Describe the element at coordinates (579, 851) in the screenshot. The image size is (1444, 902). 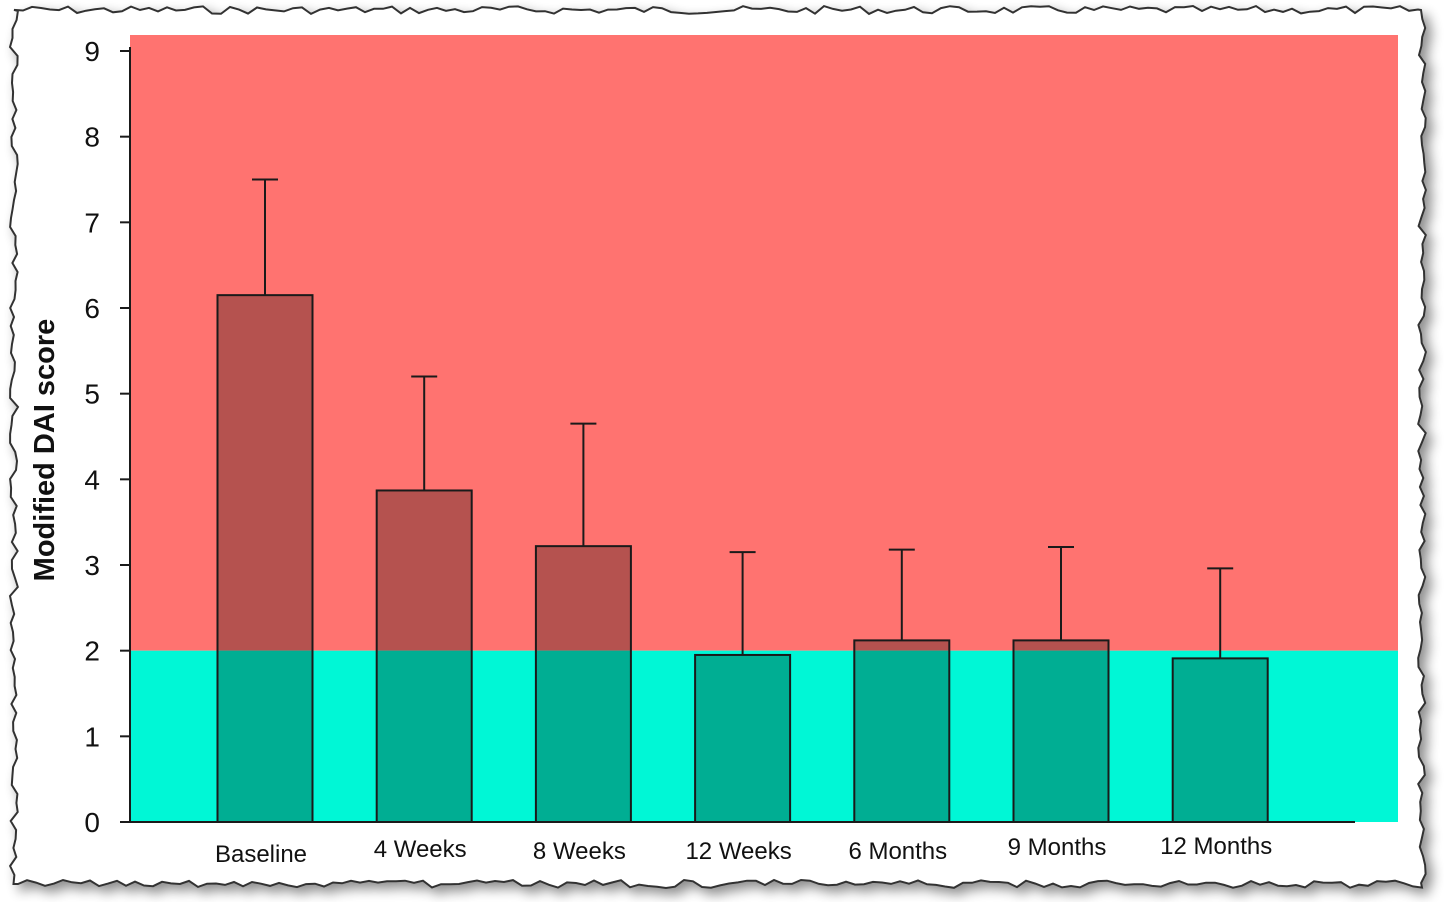
I see `x-tick-label-3: 8 Weeks` at that location.